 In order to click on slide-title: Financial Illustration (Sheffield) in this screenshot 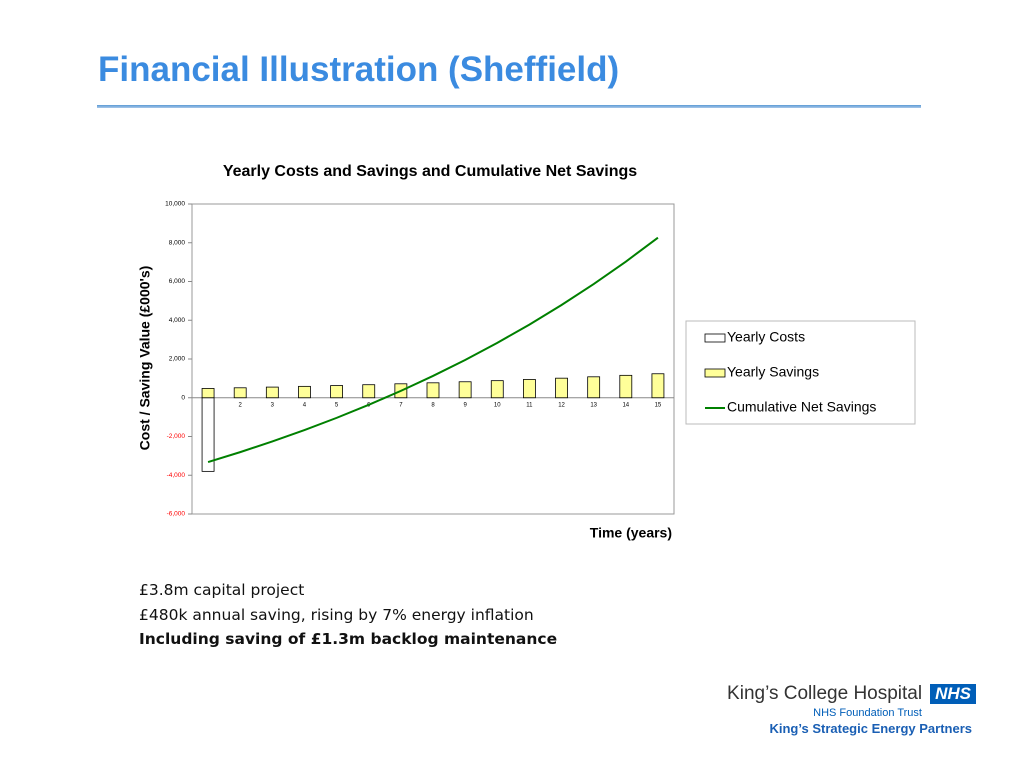, I will do `click(359, 69)`.